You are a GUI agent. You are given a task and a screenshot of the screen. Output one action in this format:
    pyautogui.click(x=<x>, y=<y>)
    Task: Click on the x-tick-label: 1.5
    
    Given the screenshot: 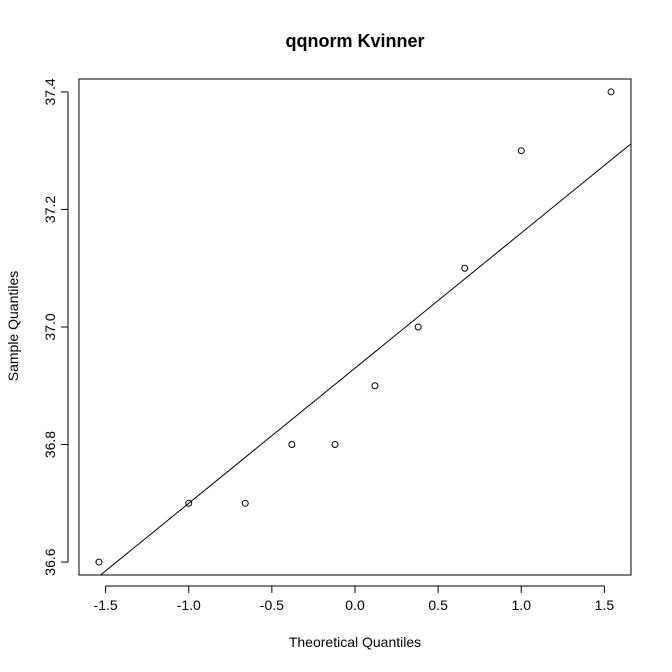 What is the action you would take?
    pyautogui.click(x=605, y=605)
    